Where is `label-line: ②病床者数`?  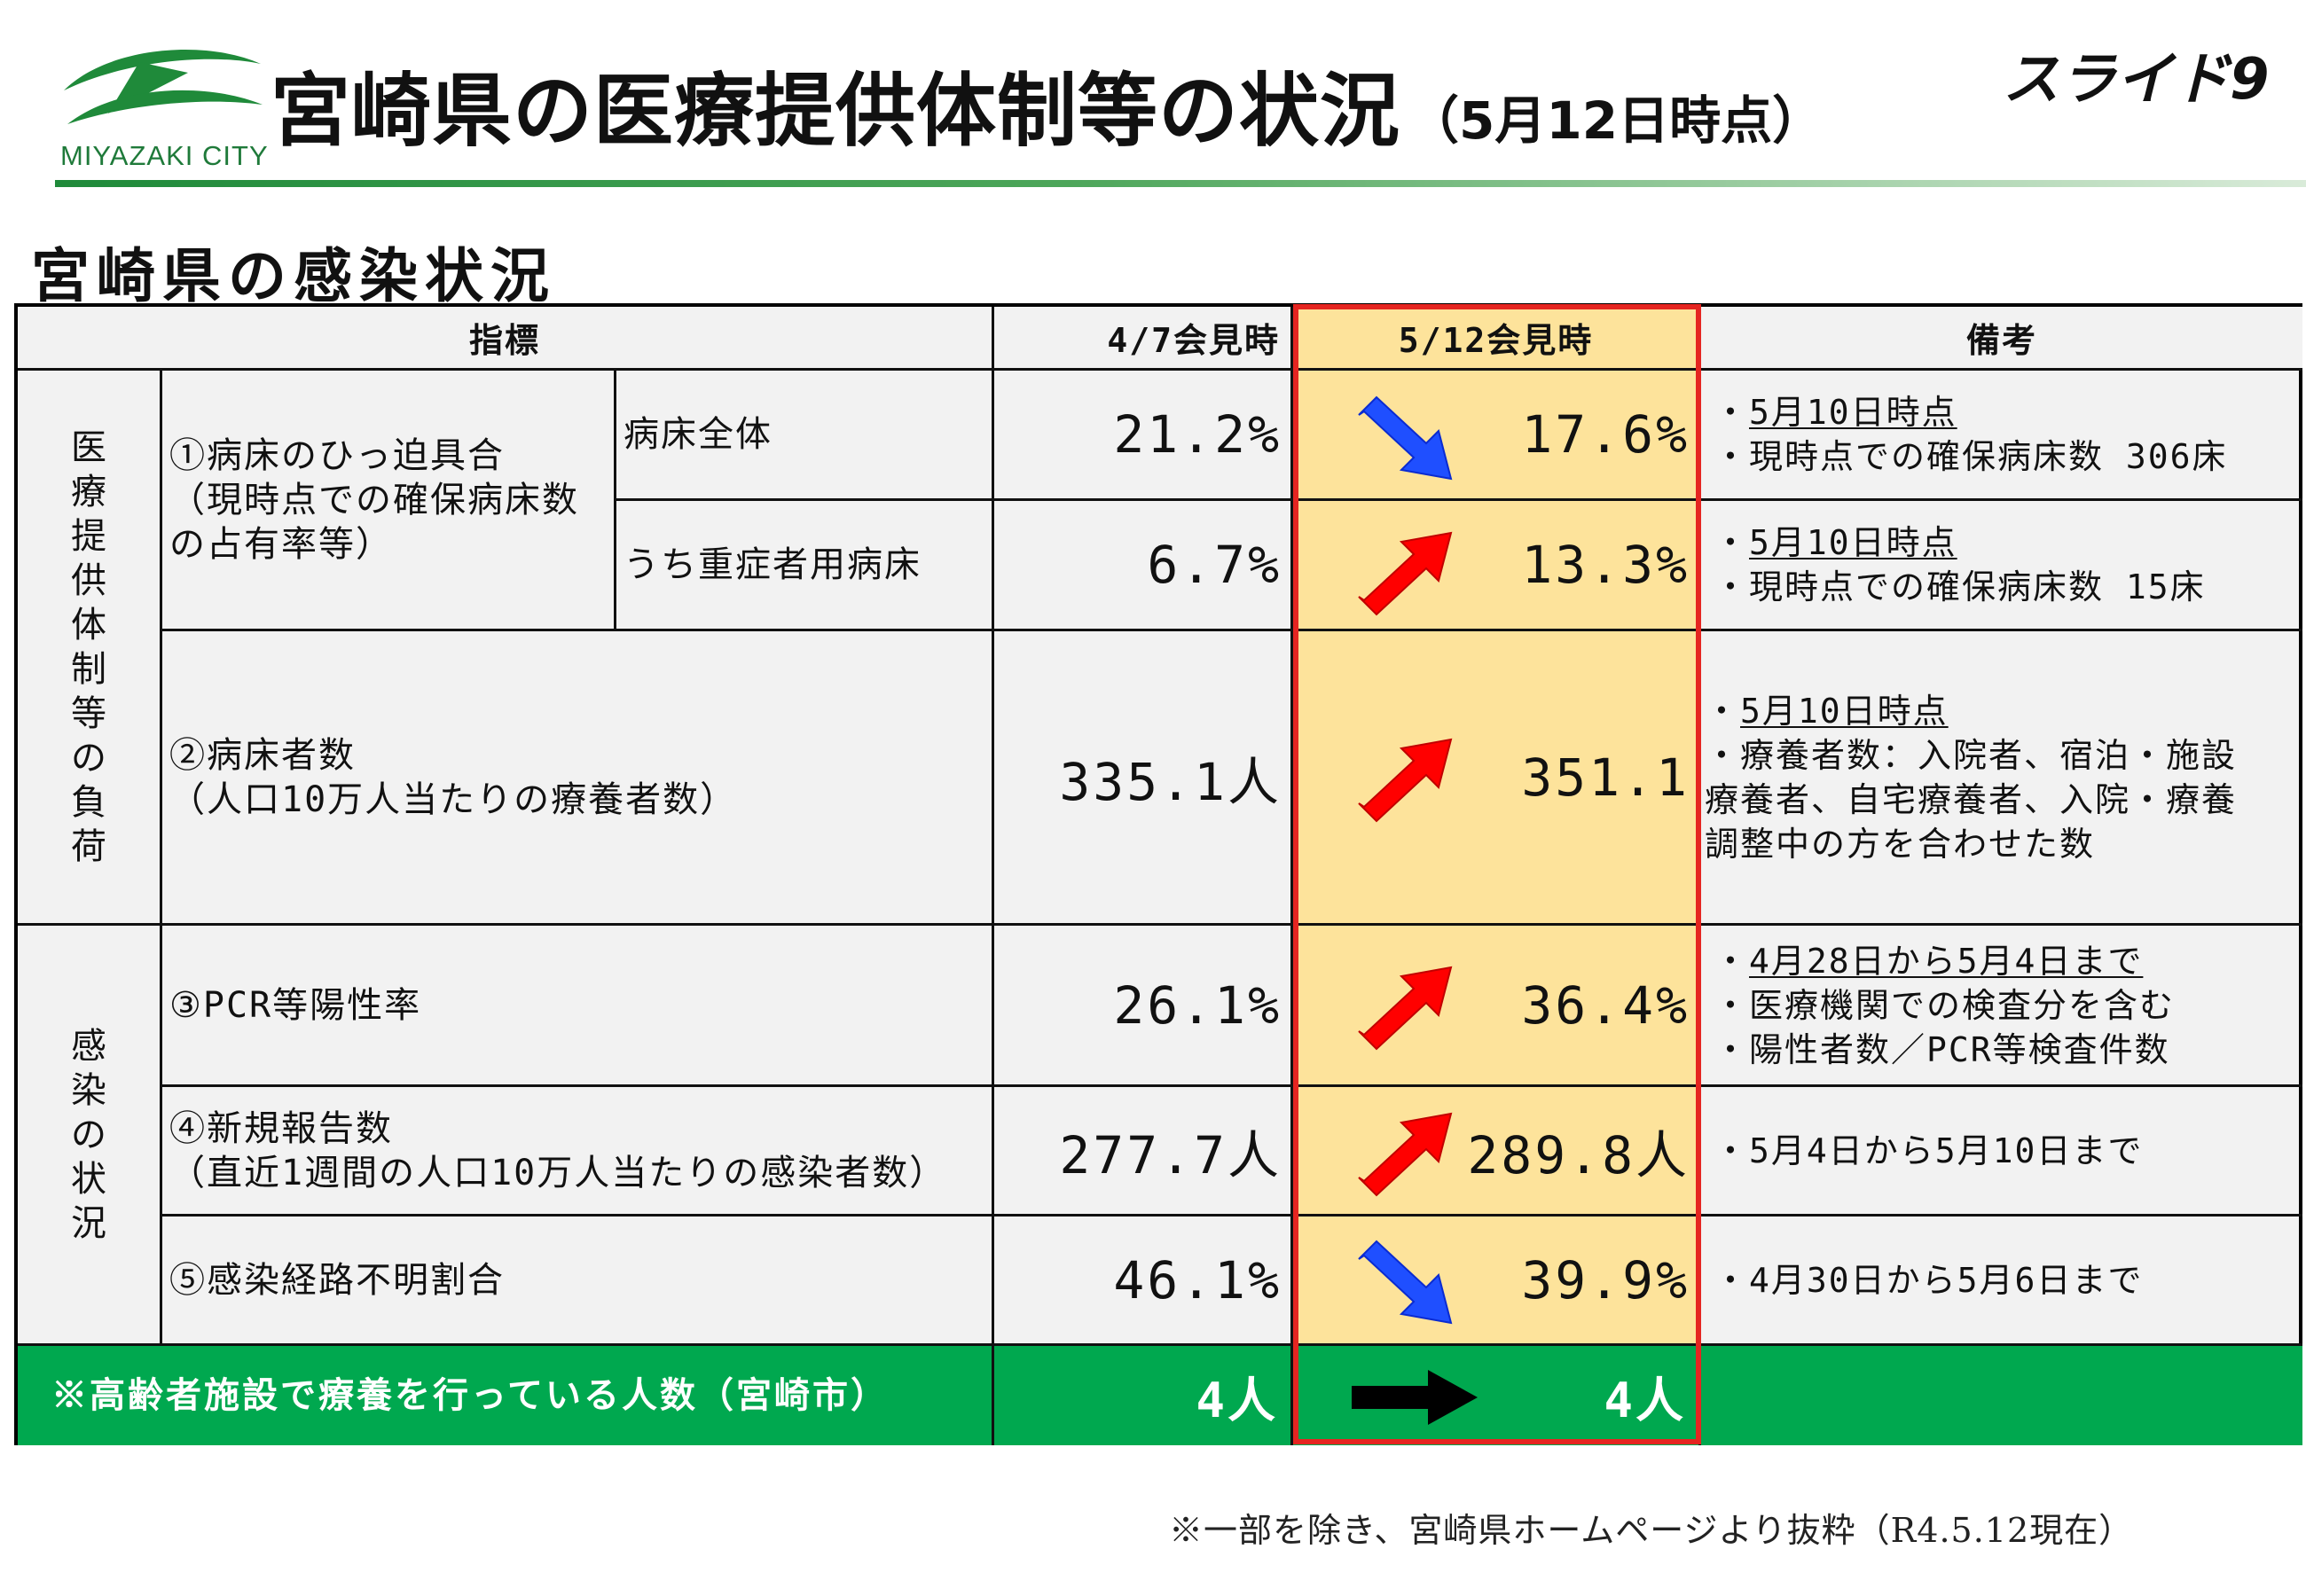
label-line: ②病床者数 is located at coordinates (262, 755).